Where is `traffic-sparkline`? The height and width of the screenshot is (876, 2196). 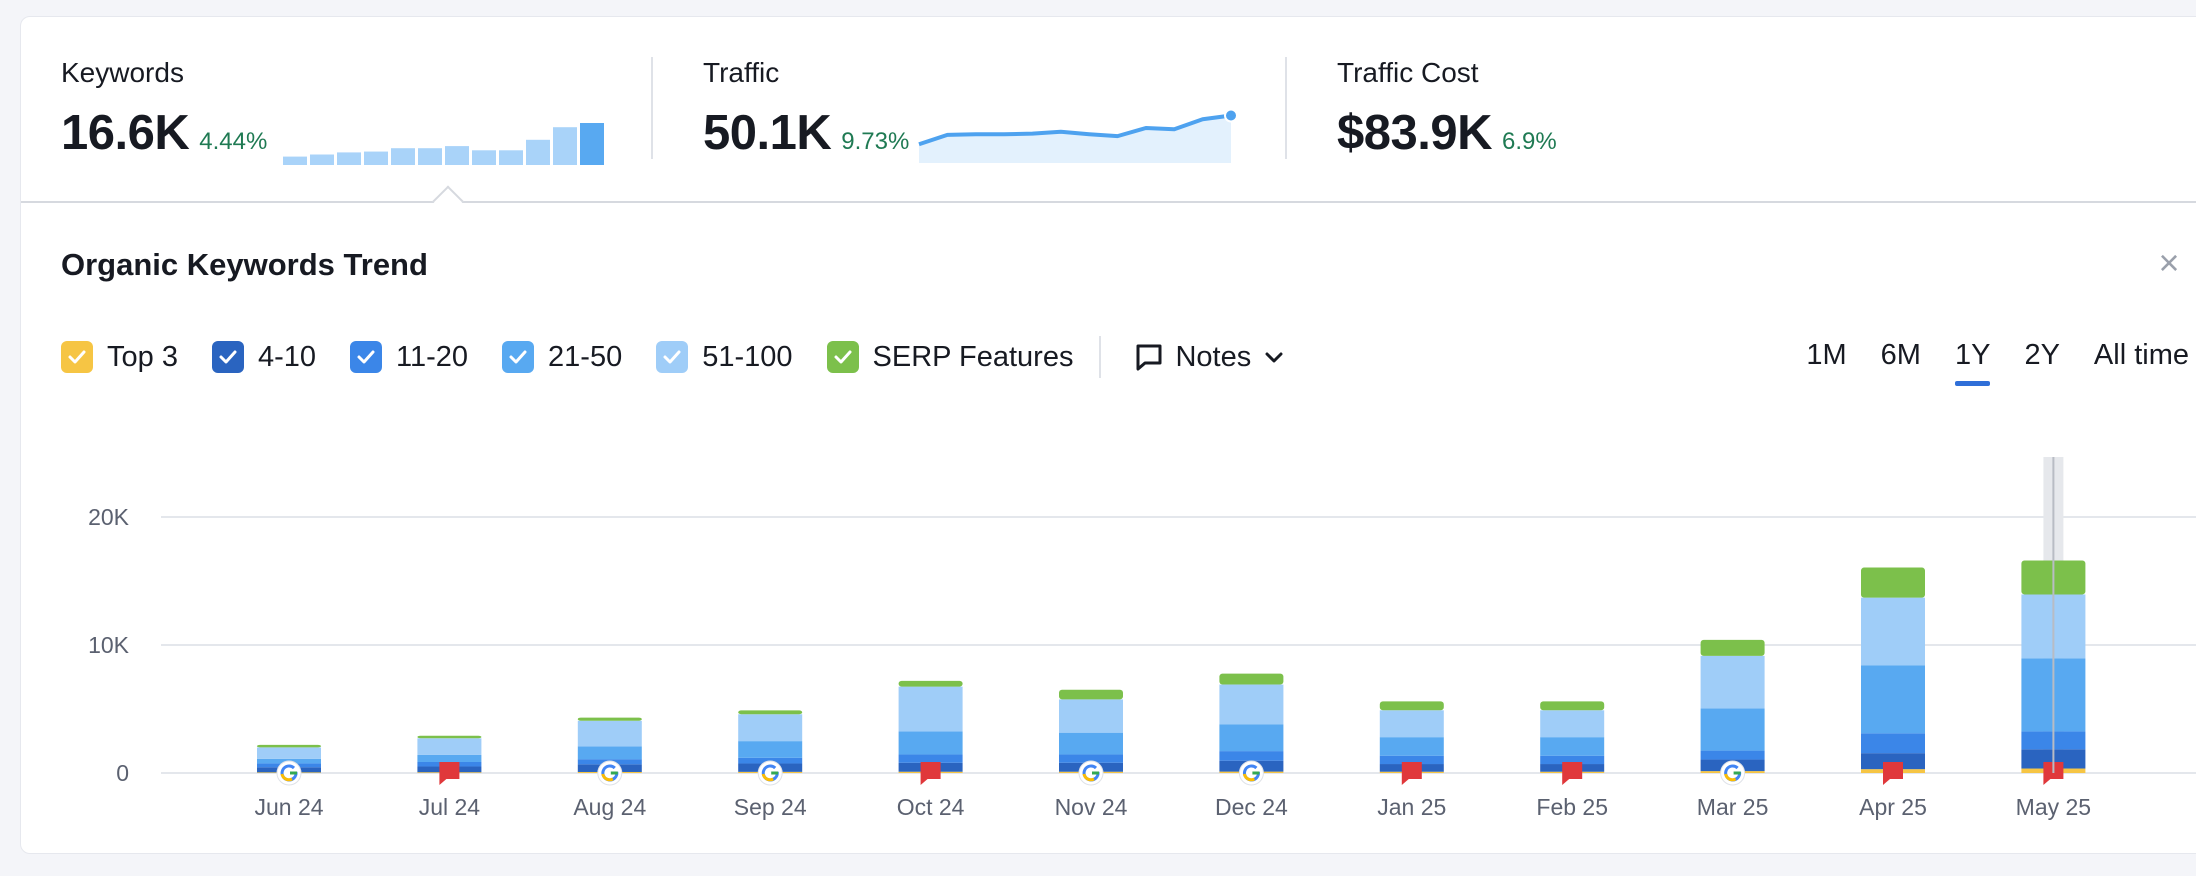
traffic-sparkline is located at coordinates (1078, 135).